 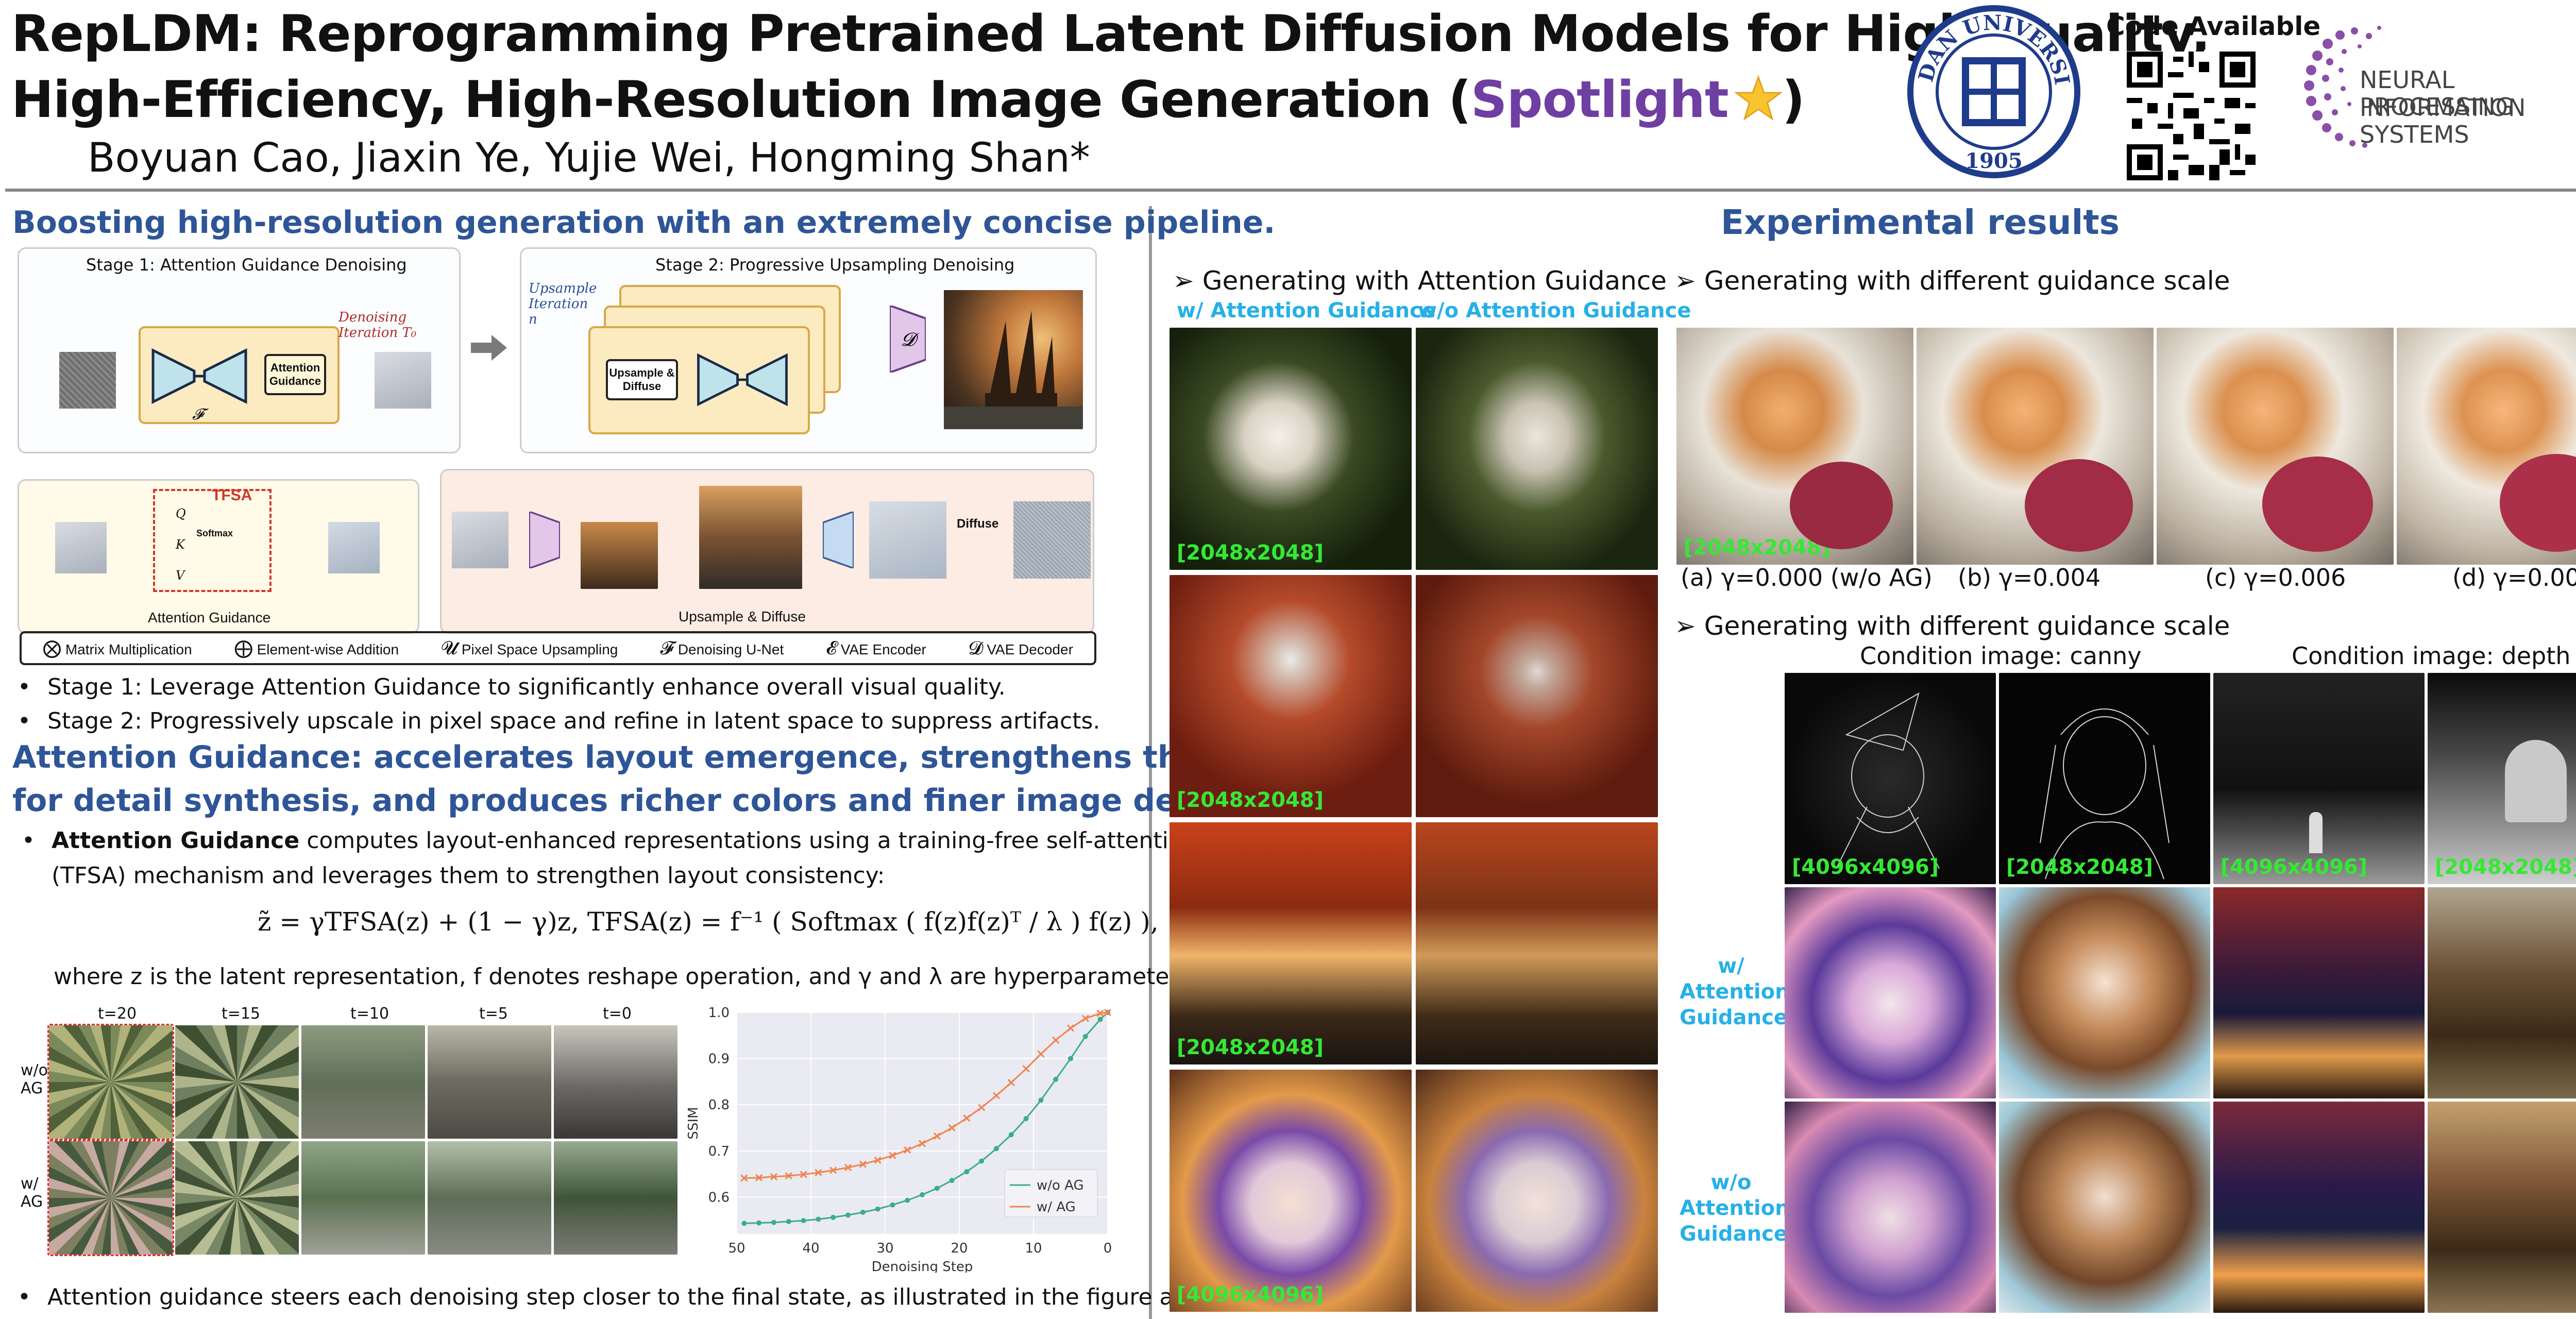 I want to click on car-woag-t5, so click(x=489, y=1082).